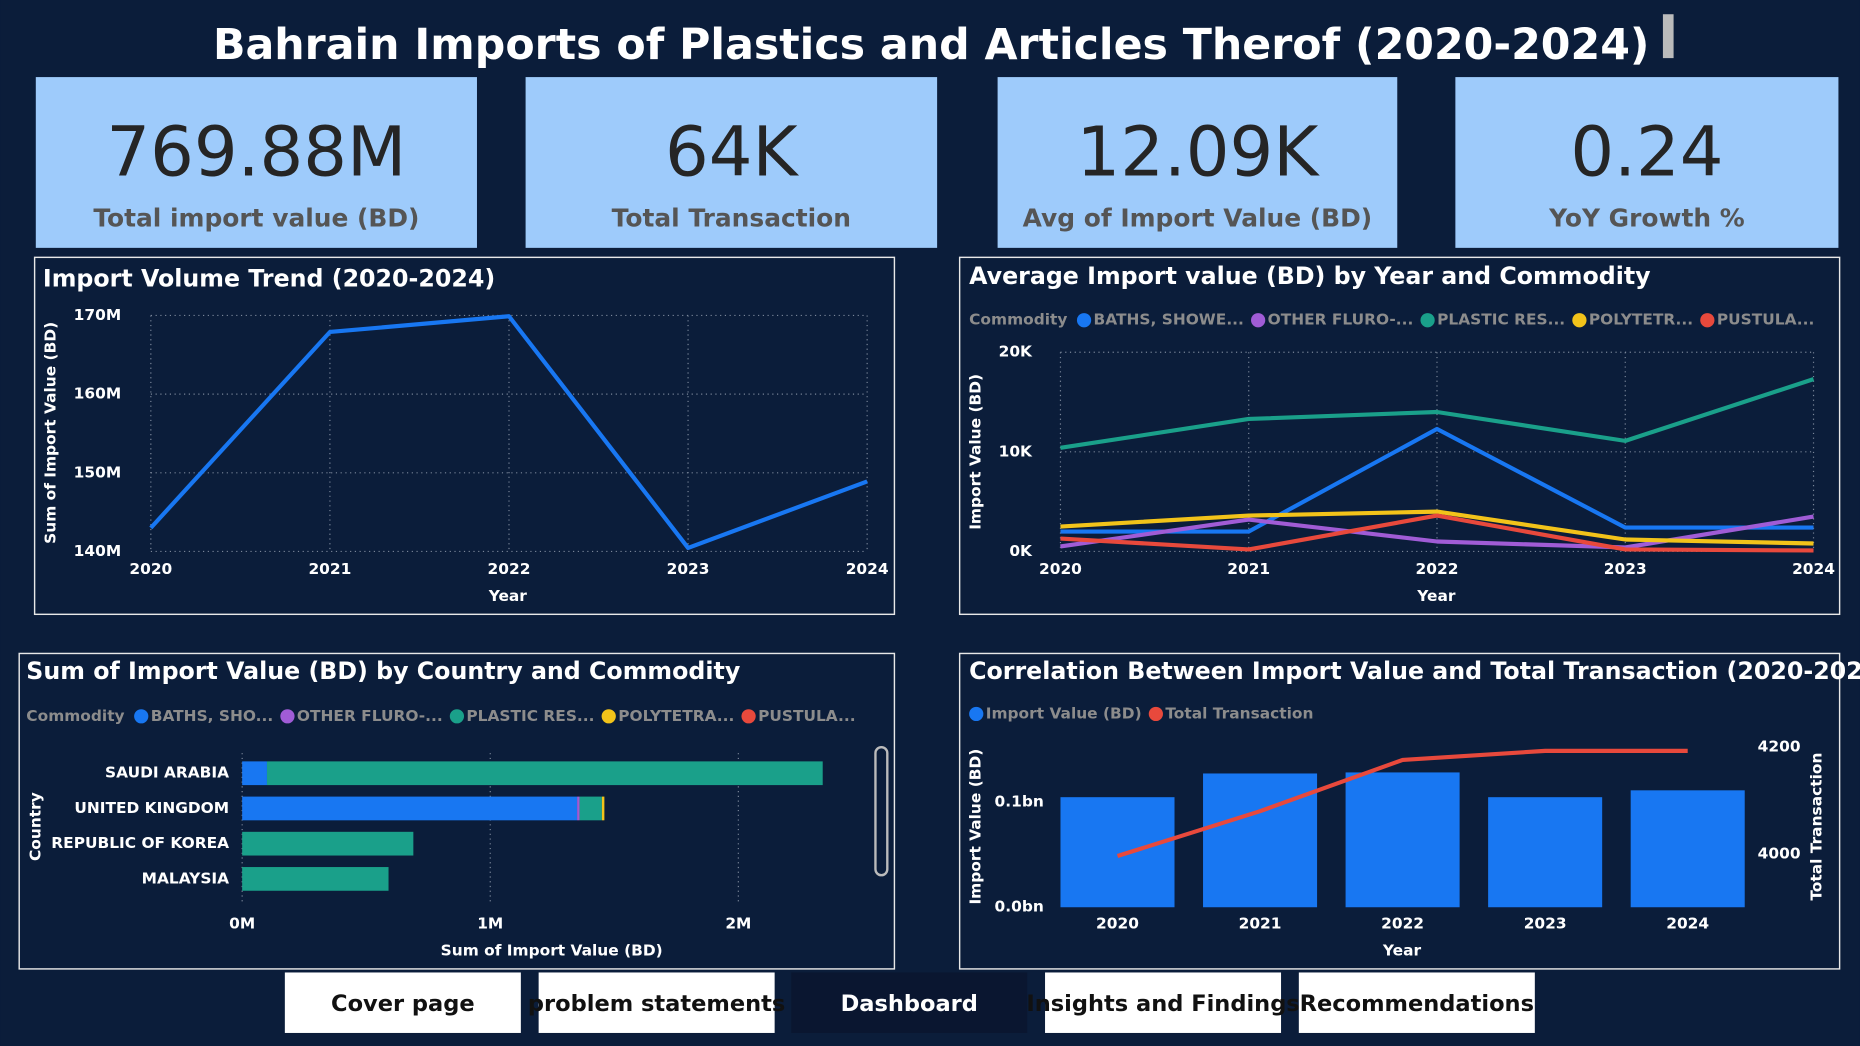  I want to click on y-tick-label: REPUBLIC OF KOREA, so click(140, 843).